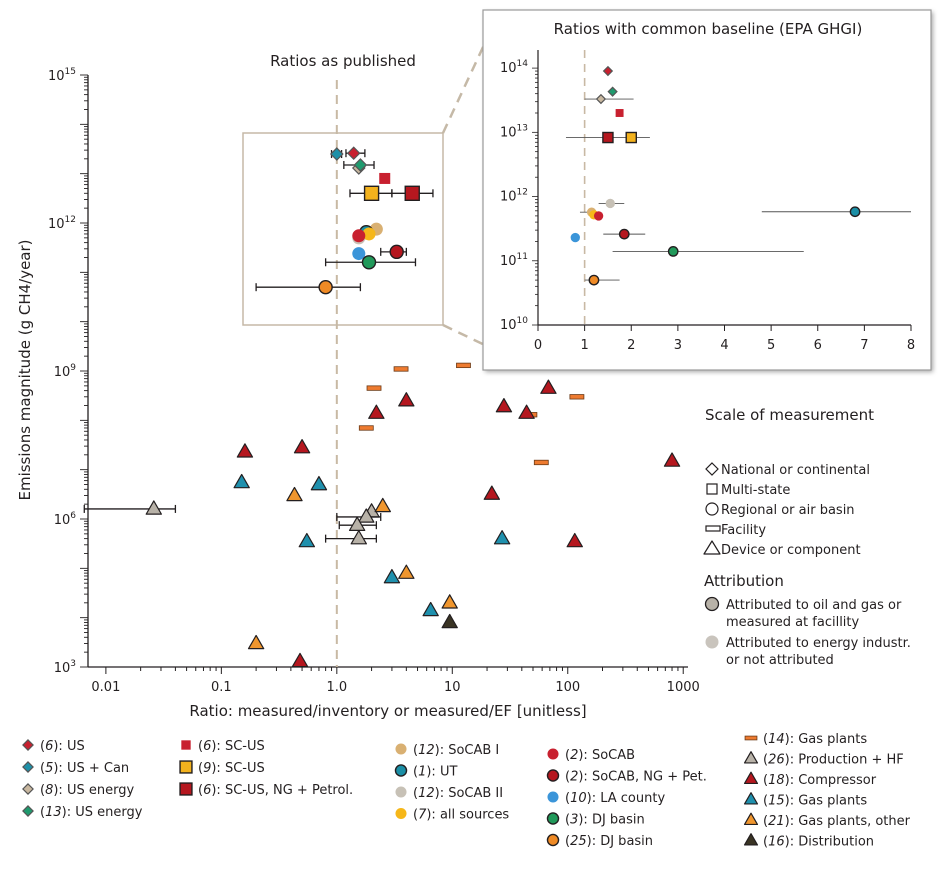  I want to click on data-point-allsrc, so click(369, 234).